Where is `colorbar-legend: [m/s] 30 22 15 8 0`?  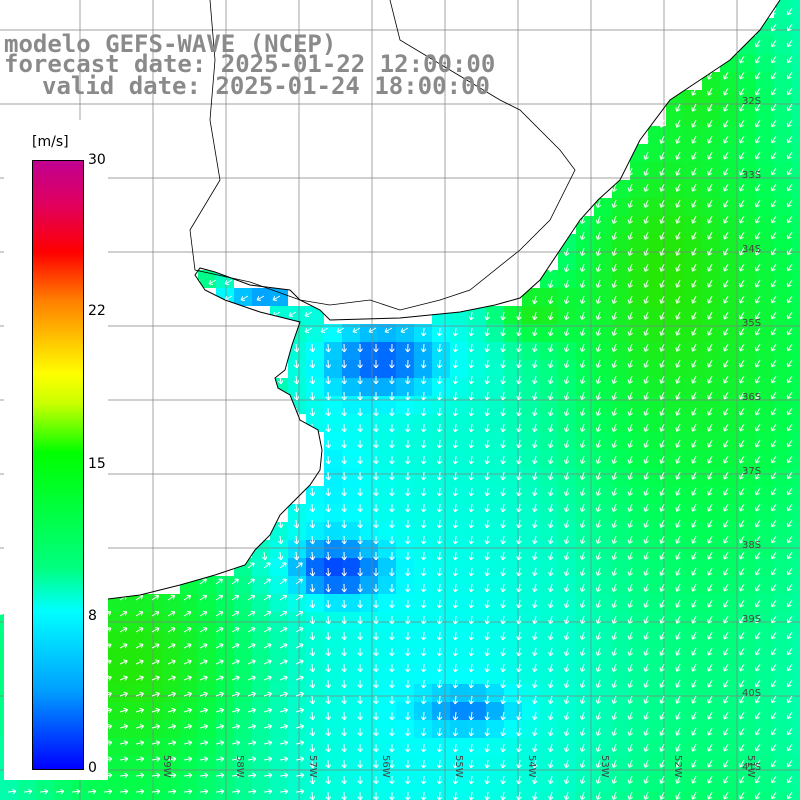
colorbar-legend: [m/s] 30 22 15 8 0 is located at coordinates (56, 450).